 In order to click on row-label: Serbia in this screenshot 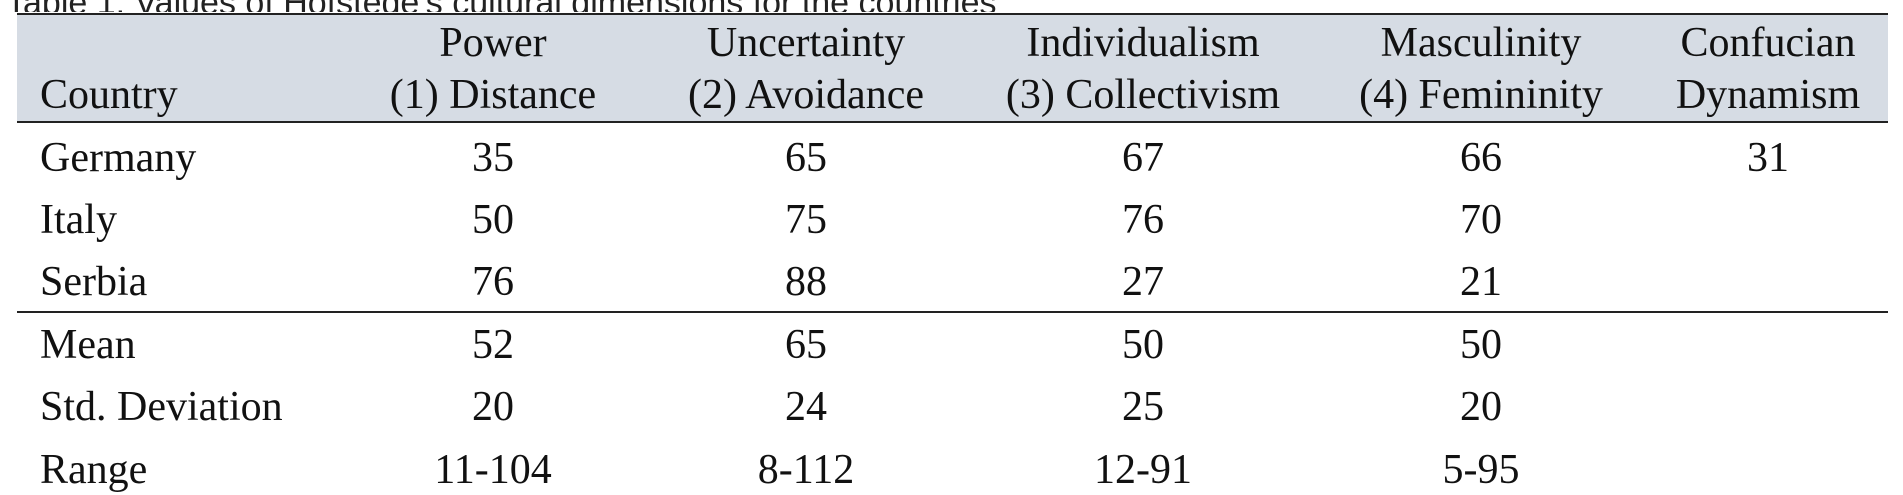, I will do `click(94, 282)`.